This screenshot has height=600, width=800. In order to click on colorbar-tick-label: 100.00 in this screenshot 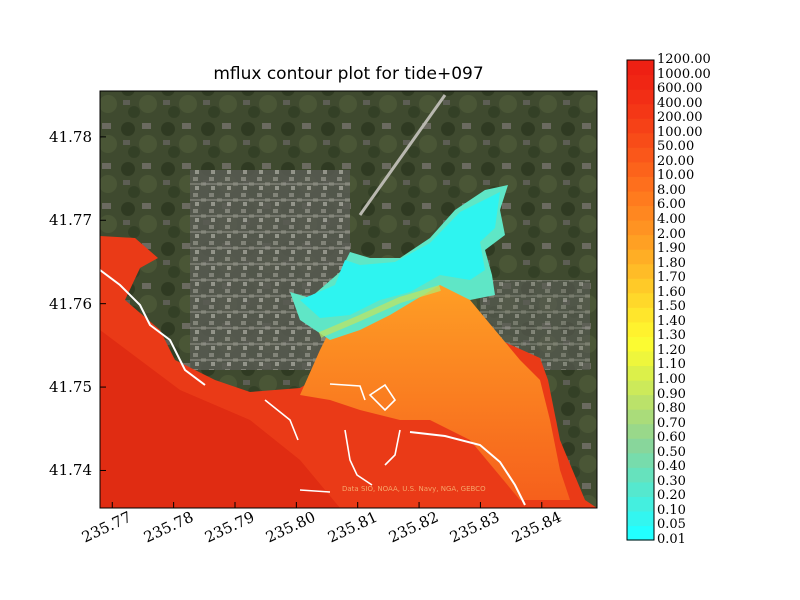, I will do `click(680, 132)`.